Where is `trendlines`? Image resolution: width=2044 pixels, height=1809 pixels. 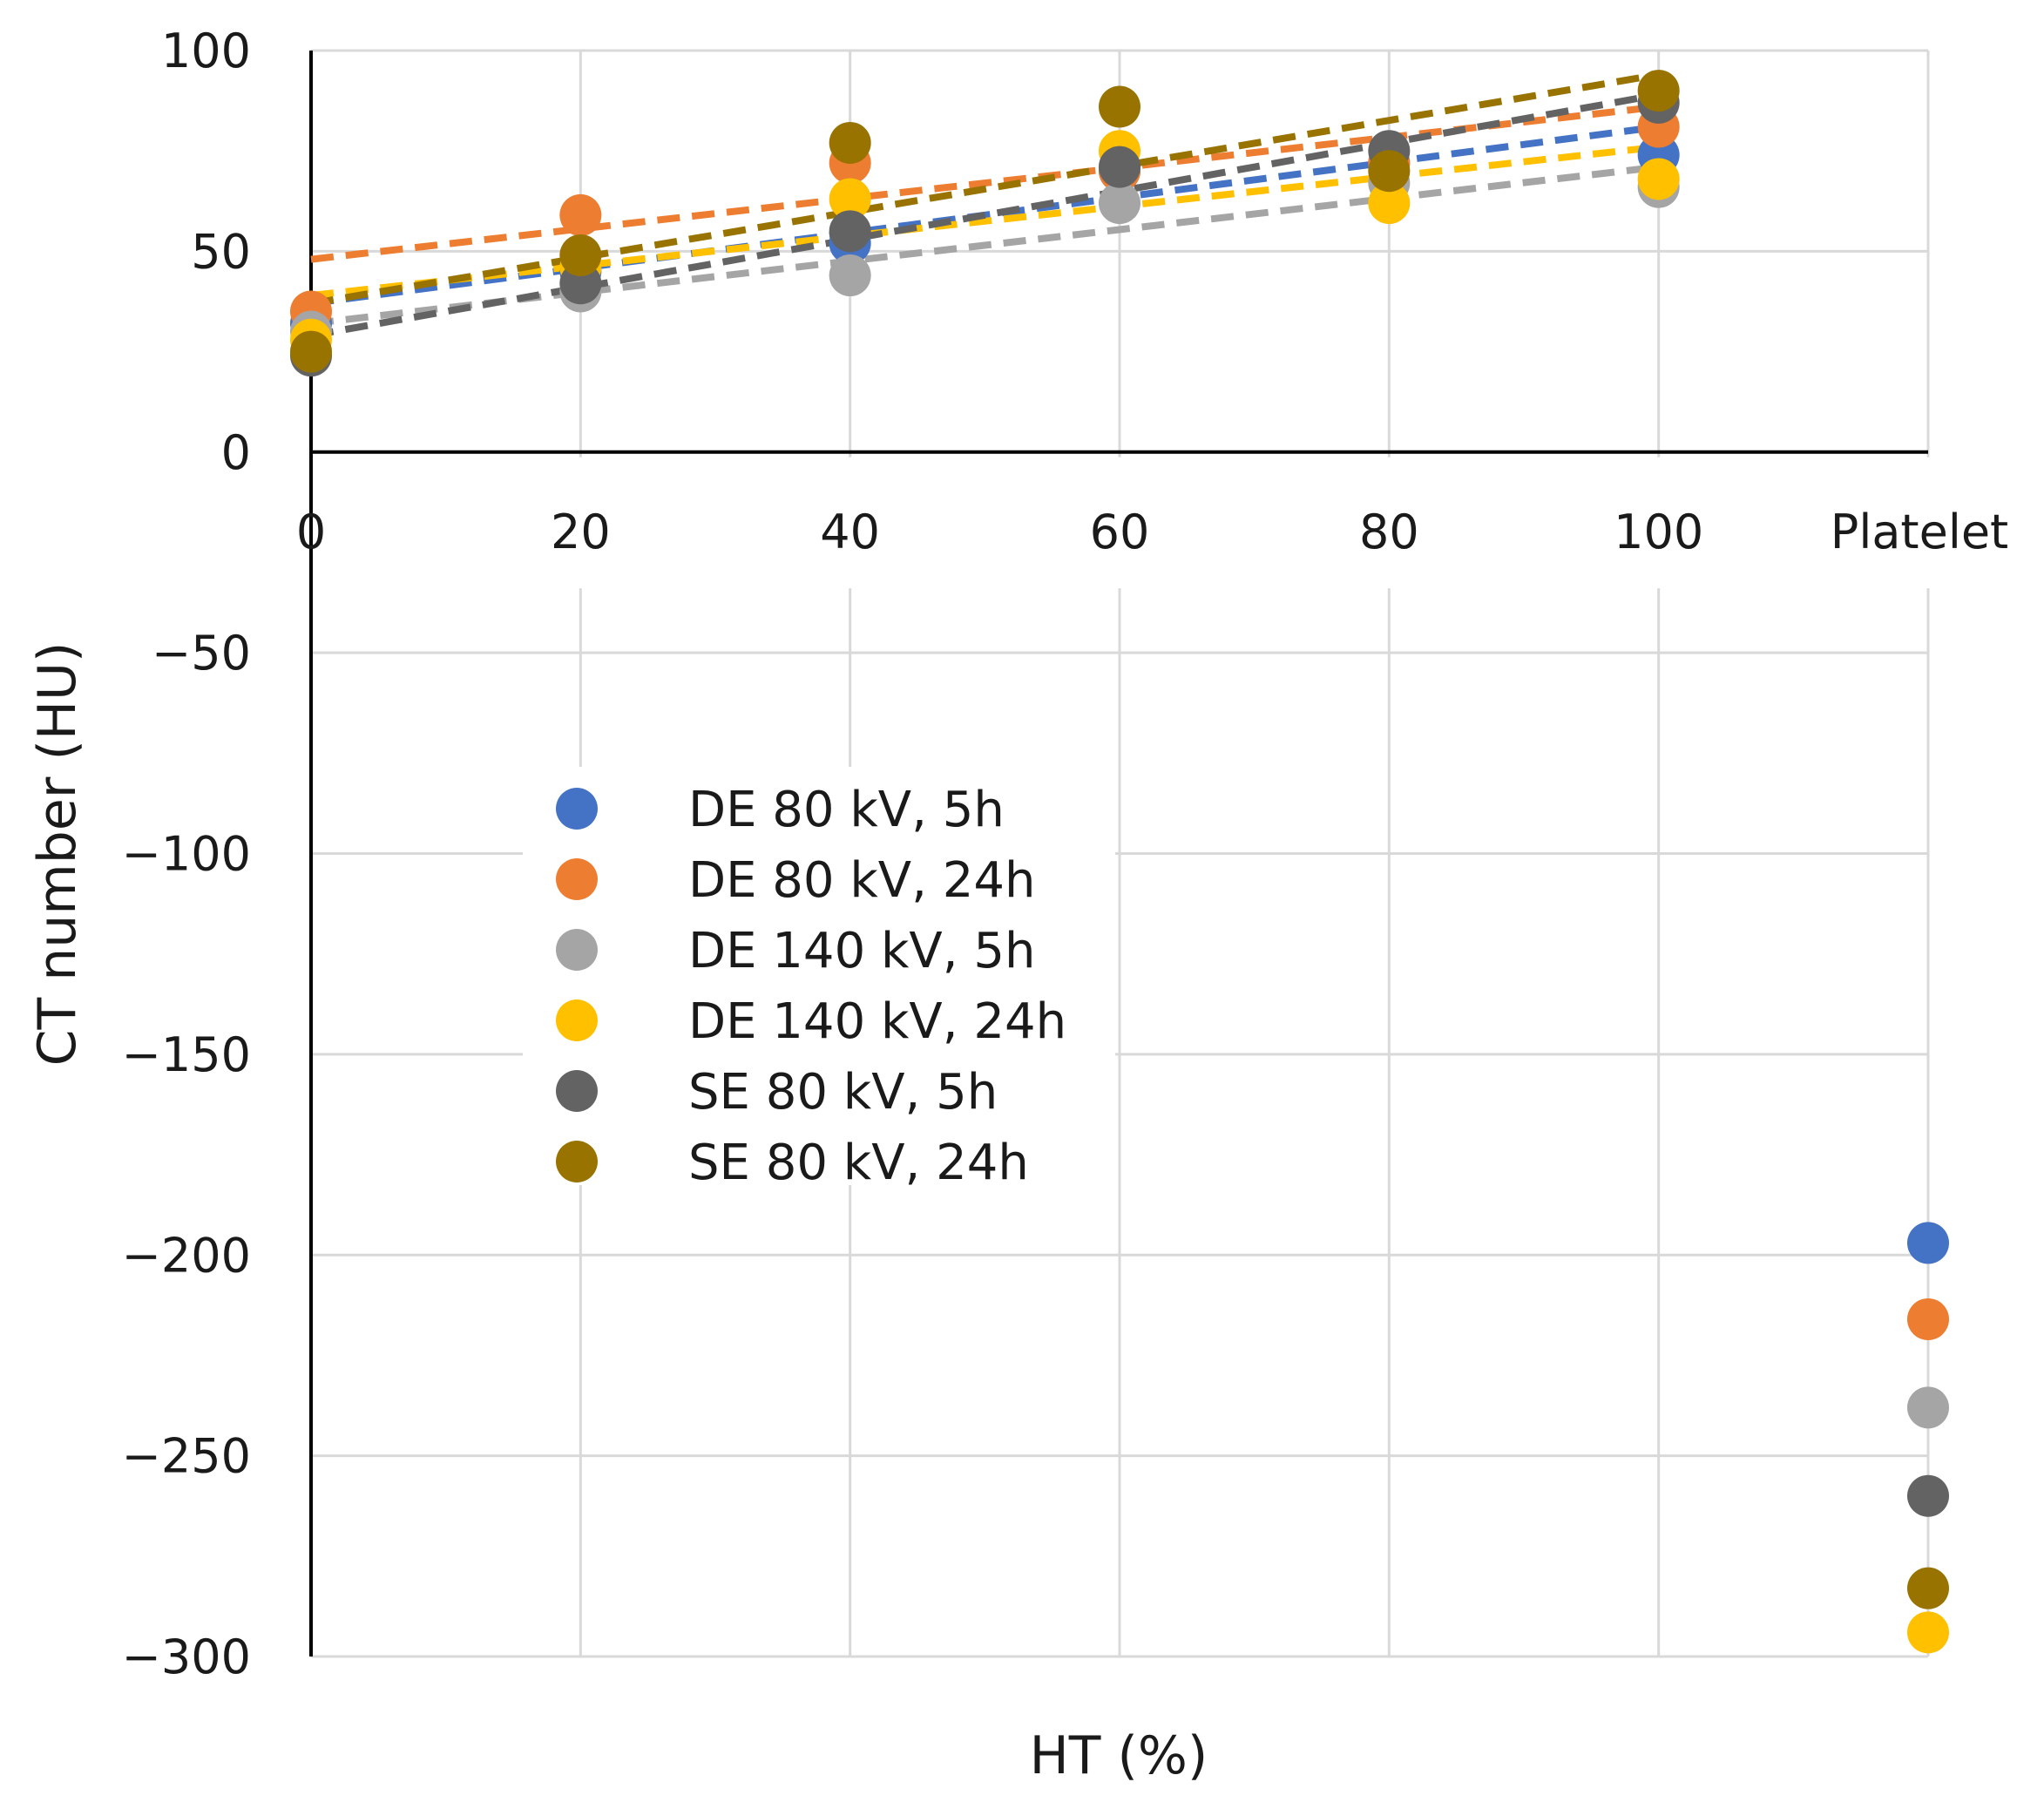 trendlines is located at coordinates (985, 206).